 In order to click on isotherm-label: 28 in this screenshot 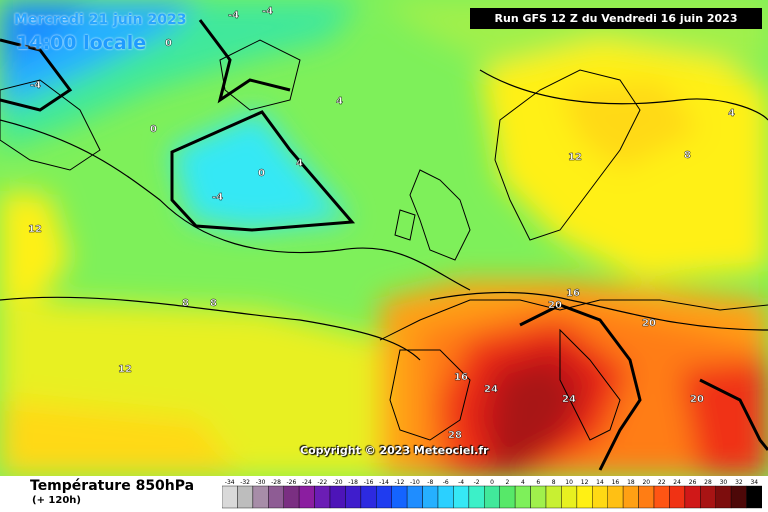, I will do `click(455, 435)`.